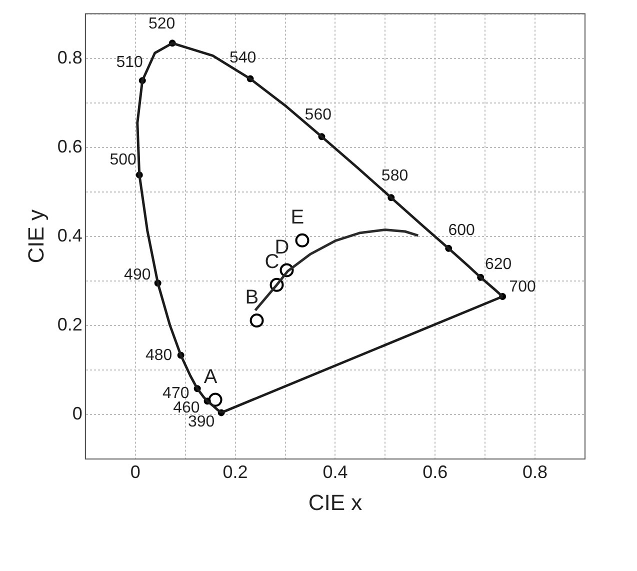 This screenshot has height=571, width=637. What do you see at coordinates (69, 146) in the screenshot?
I see `y-tick-label: 0.6` at bounding box center [69, 146].